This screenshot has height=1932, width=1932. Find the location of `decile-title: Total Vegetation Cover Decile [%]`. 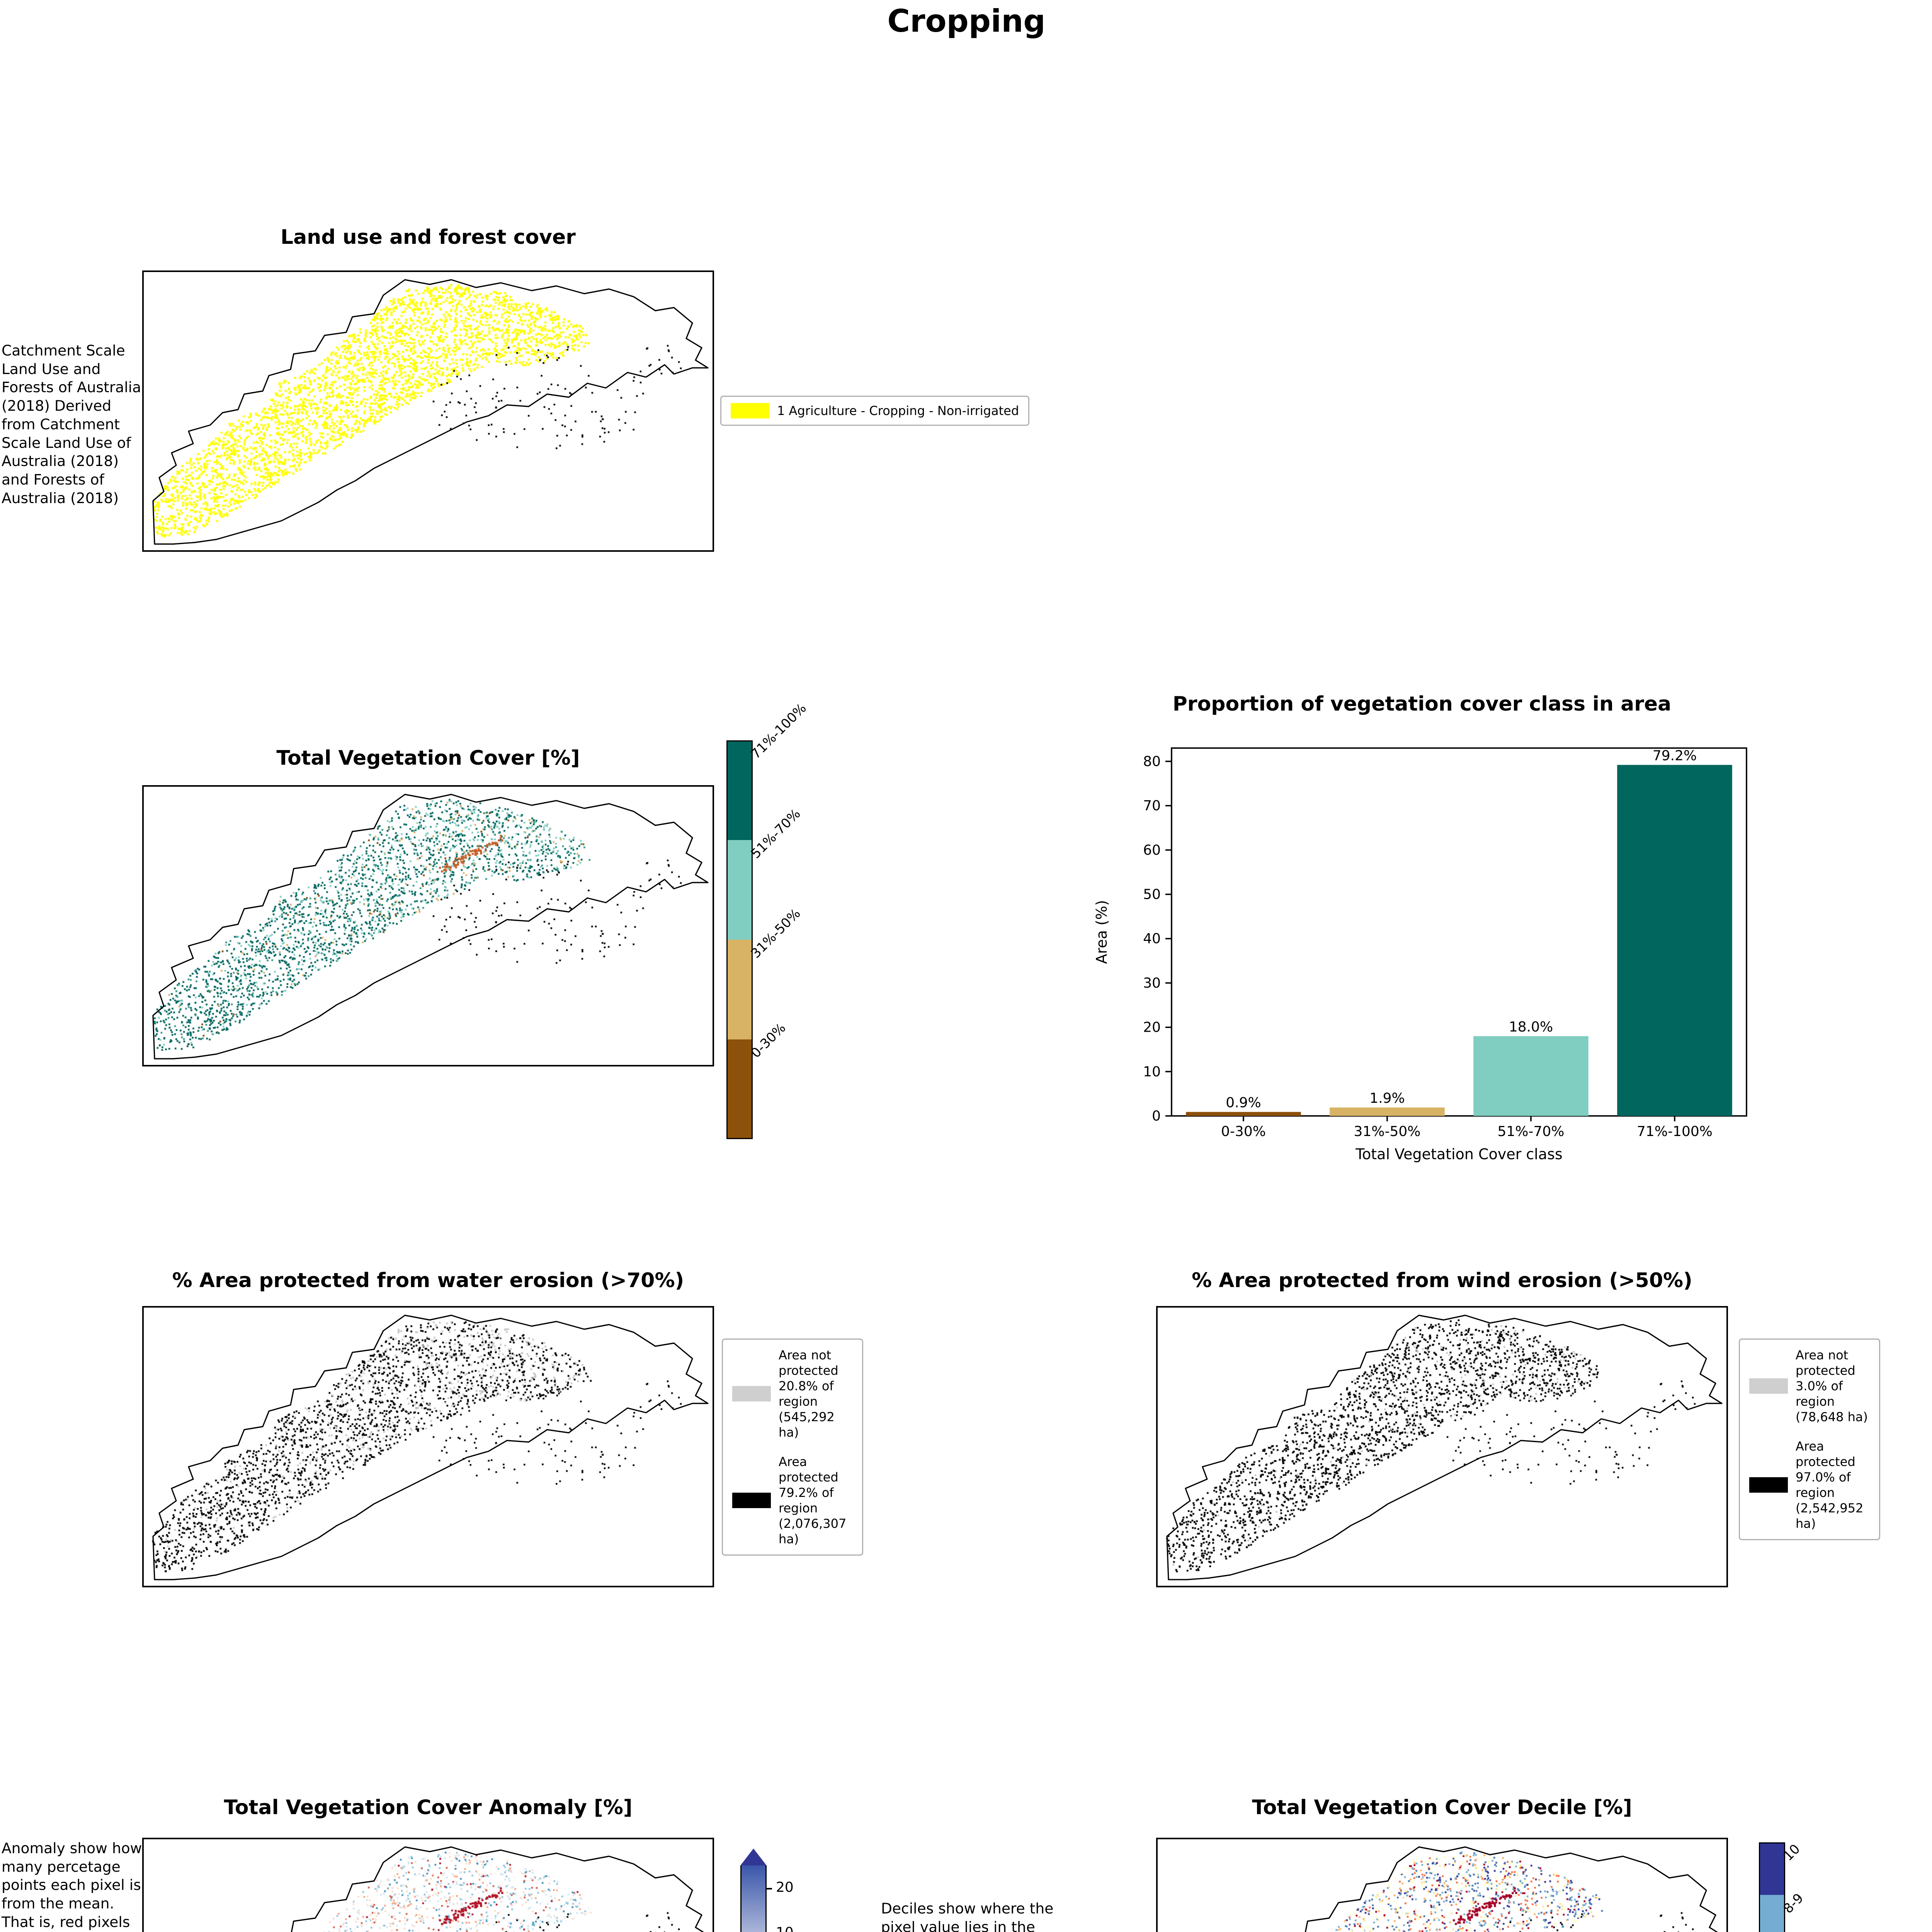

decile-title: Total Vegetation Cover Decile [%] is located at coordinates (1442, 1808).